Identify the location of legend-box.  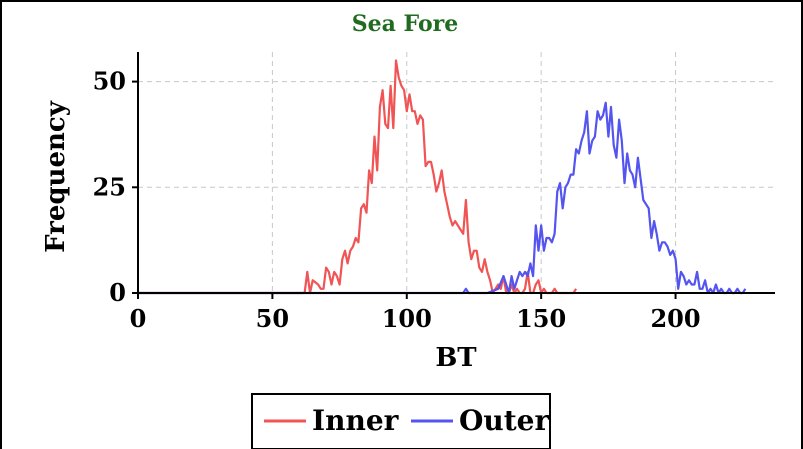
(401, 421).